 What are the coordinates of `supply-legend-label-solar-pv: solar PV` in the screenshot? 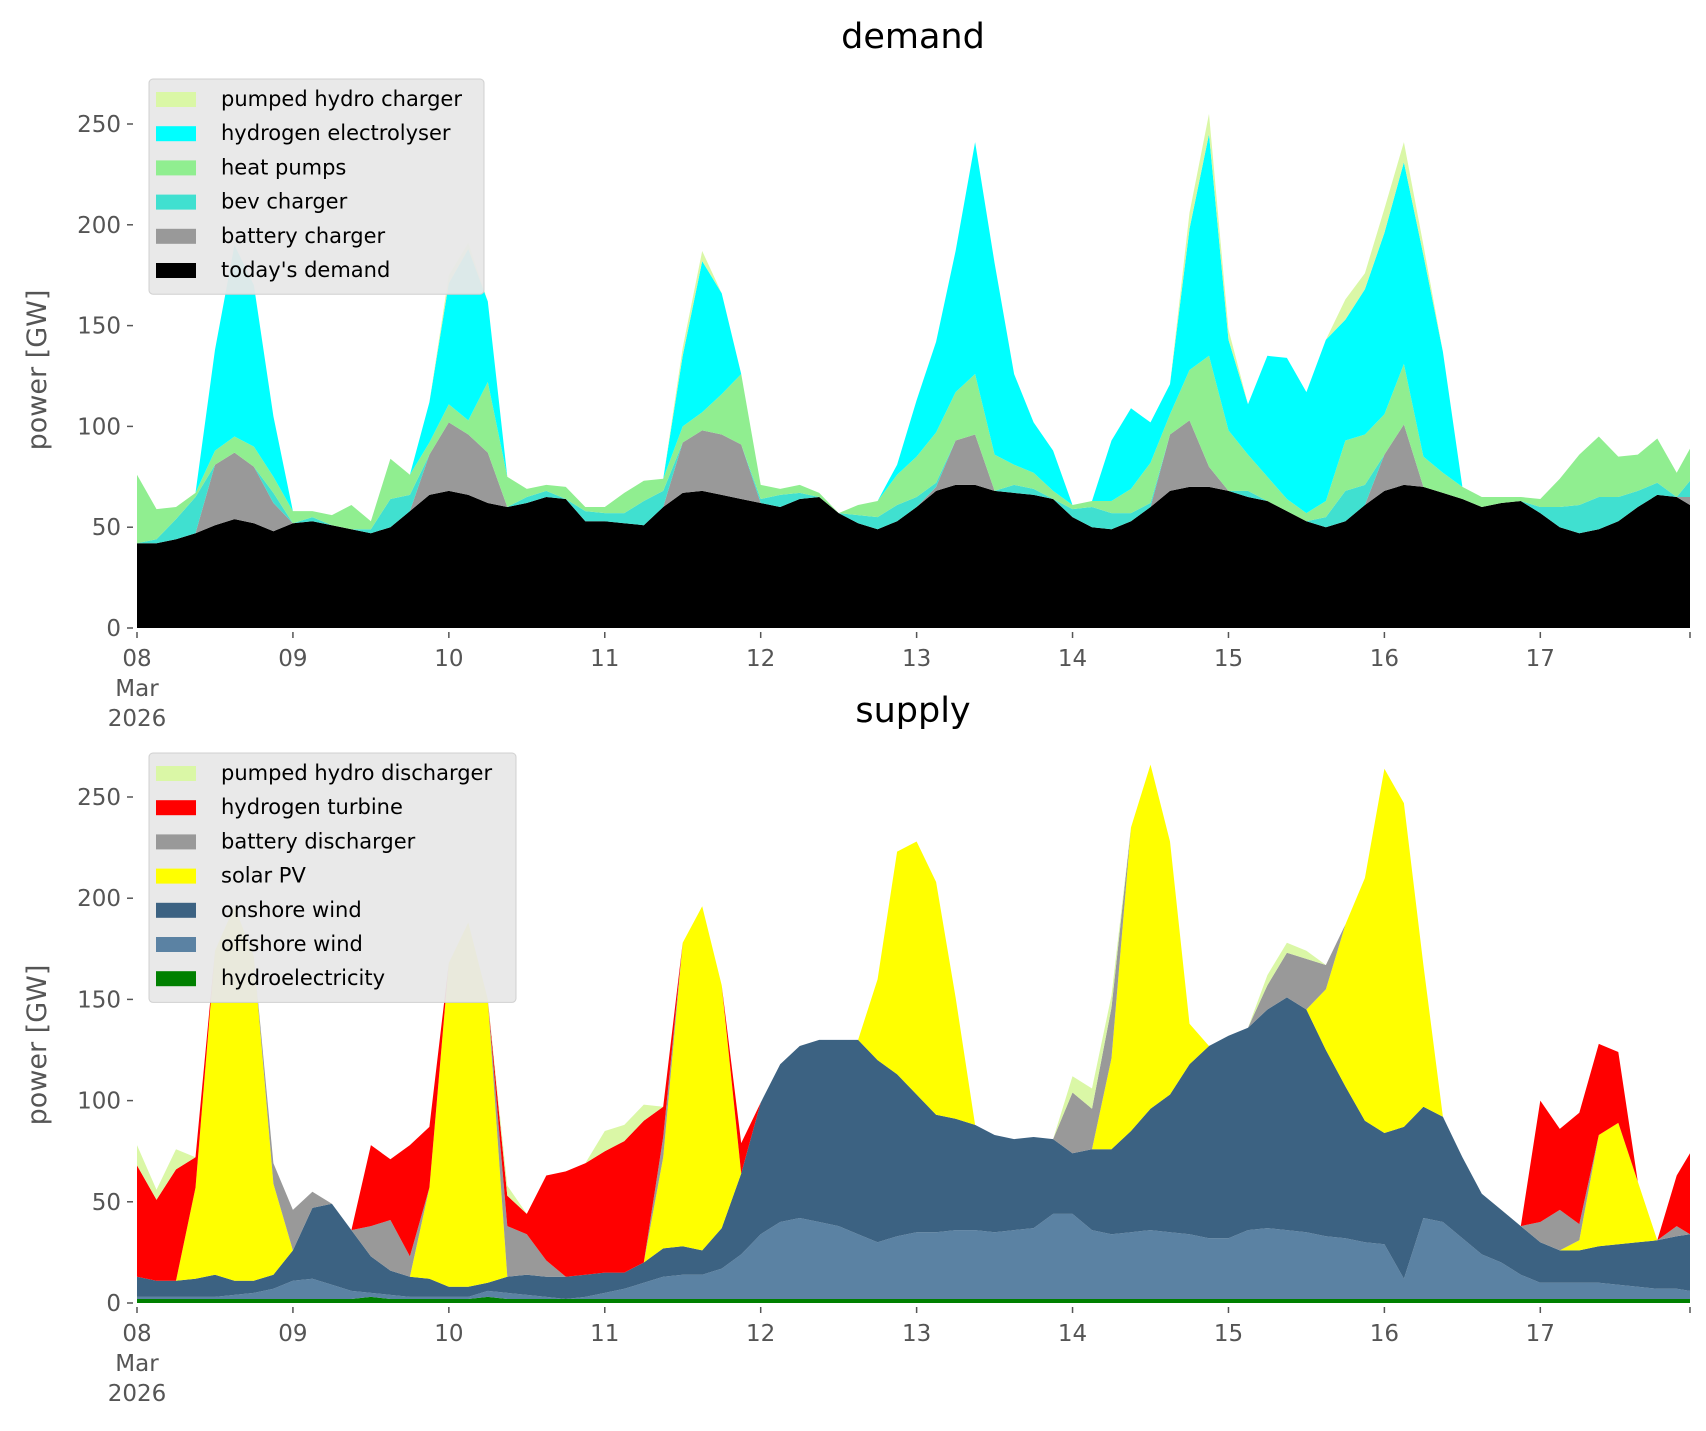 It's located at (263, 876).